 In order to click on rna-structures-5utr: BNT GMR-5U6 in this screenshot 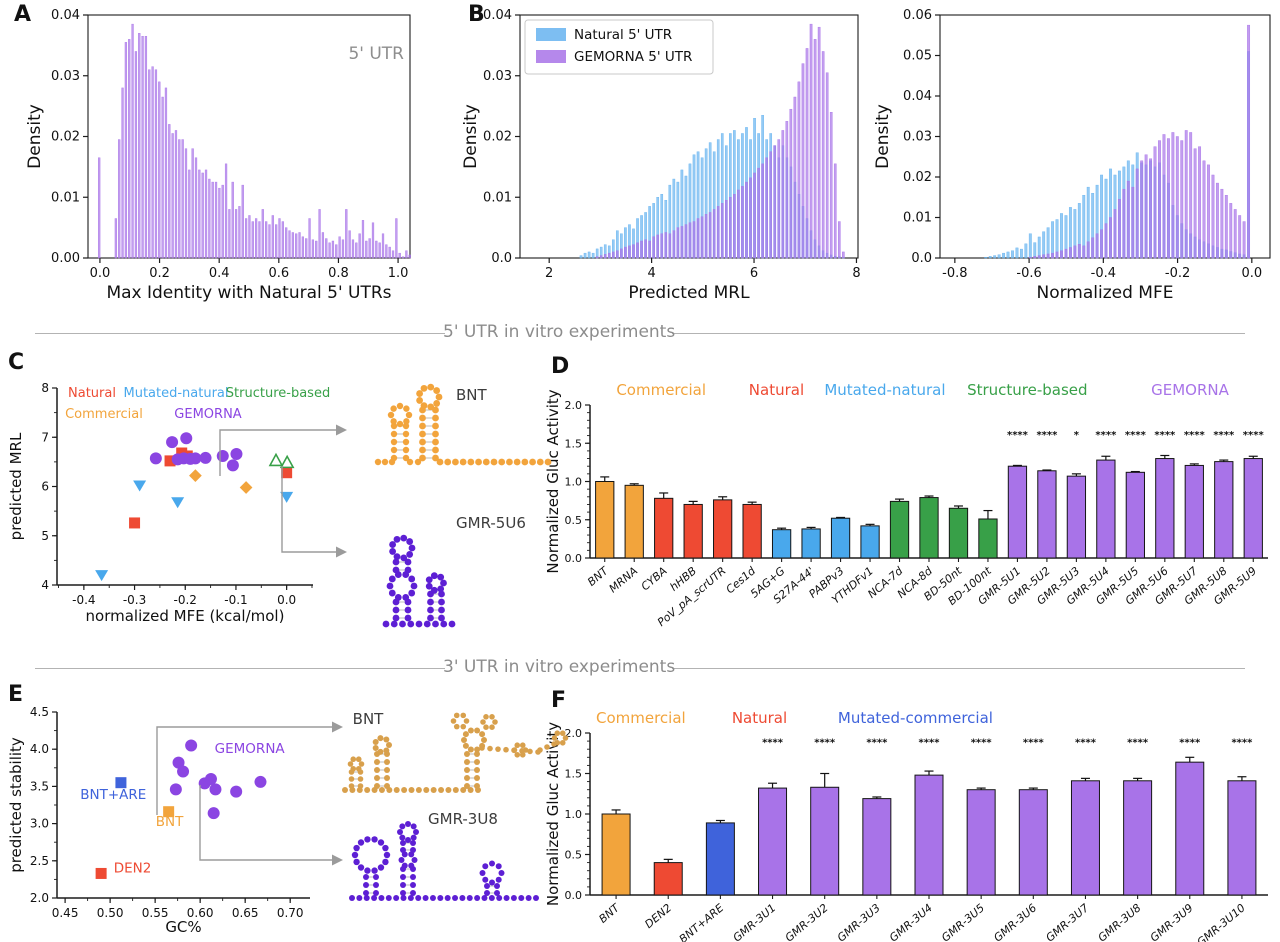, I will do `click(385, 505)`.